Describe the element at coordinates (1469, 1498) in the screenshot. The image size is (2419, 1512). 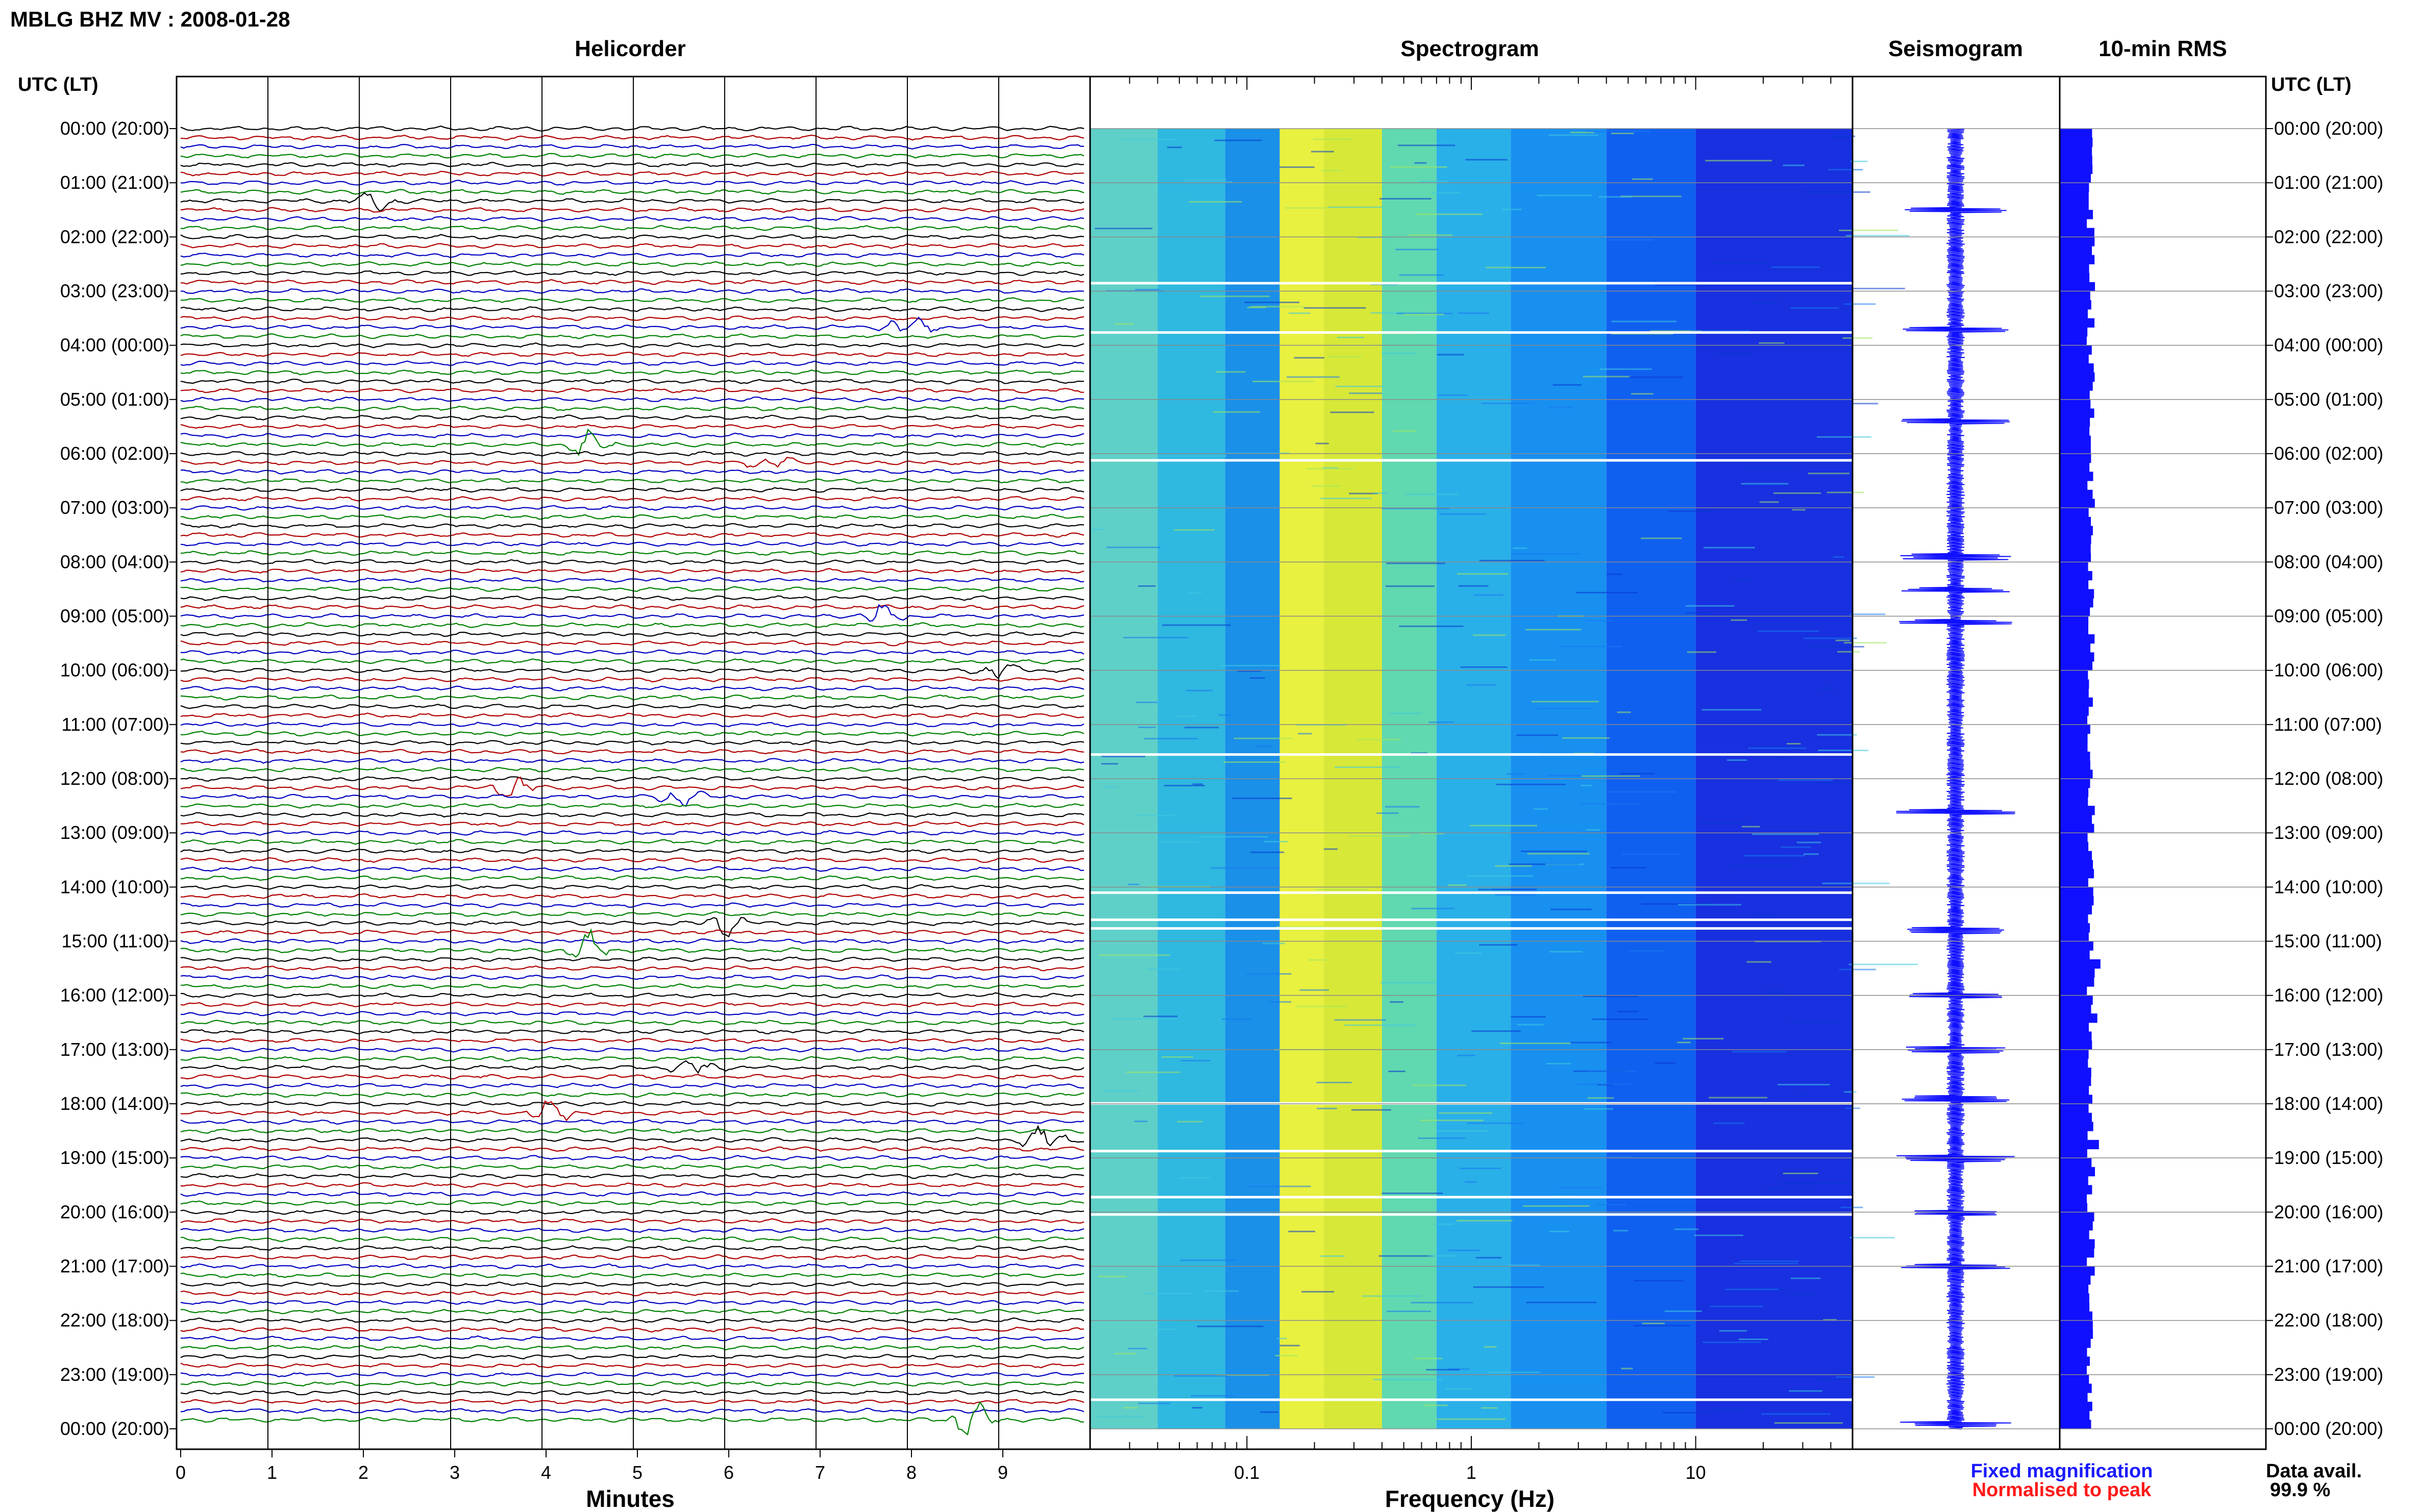
I see `frequency-axis-label: Frequency (Hz)` at that location.